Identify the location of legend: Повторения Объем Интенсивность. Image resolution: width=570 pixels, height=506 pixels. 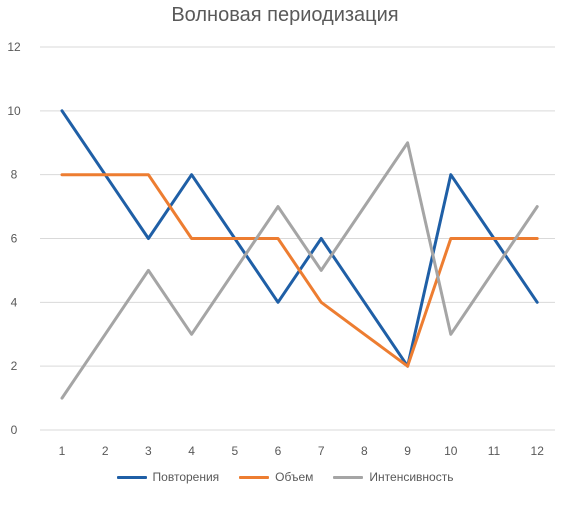
(285, 477).